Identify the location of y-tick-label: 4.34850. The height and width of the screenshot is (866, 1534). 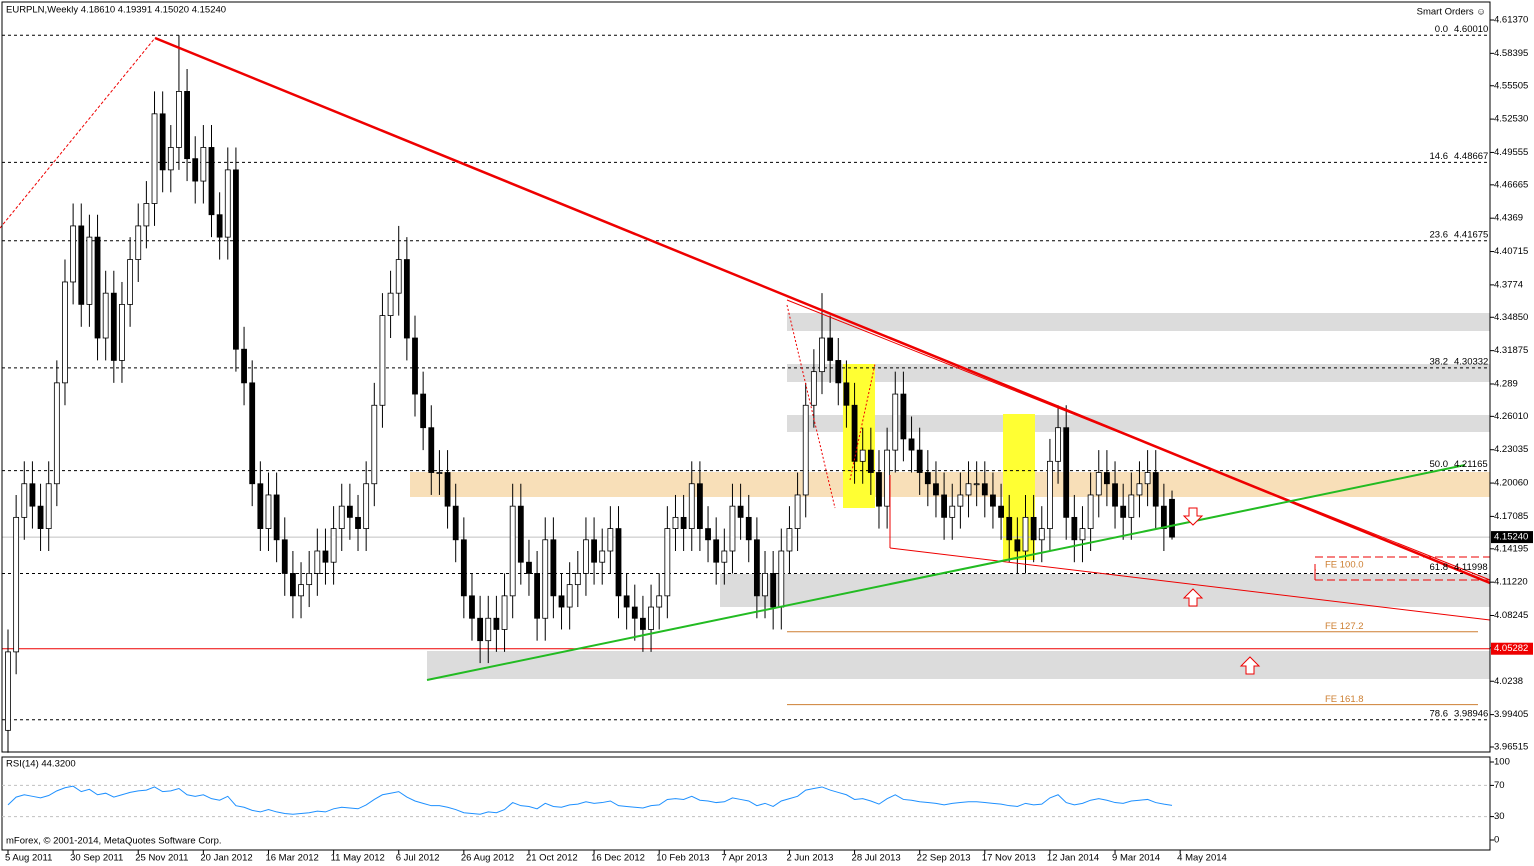
(1511, 317).